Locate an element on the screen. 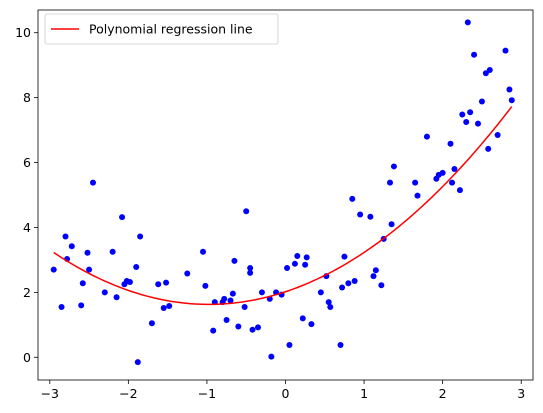 The height and width of the screenshot is (413, 543). x-tick-label: 2 is located at coordinates (443, 393).